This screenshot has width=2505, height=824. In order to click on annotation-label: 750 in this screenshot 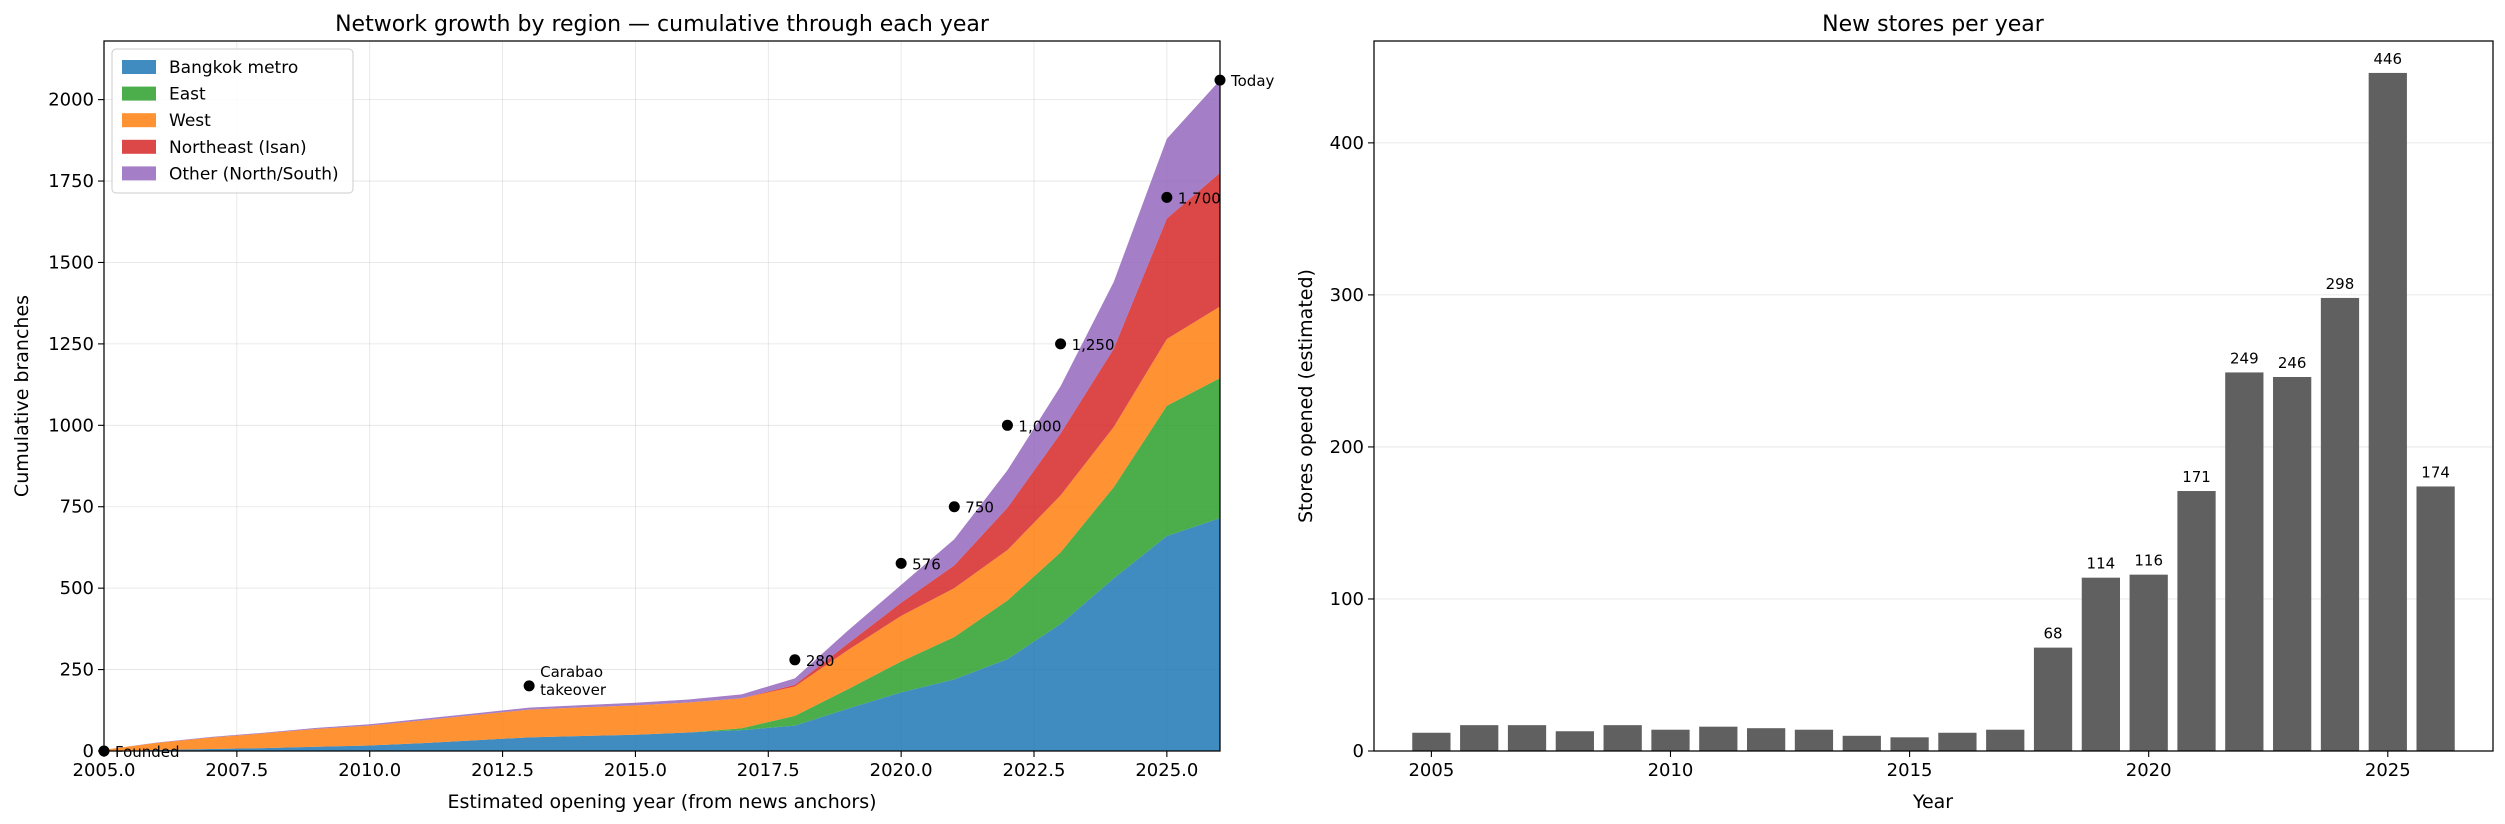, I will do `click(979, 508)`.